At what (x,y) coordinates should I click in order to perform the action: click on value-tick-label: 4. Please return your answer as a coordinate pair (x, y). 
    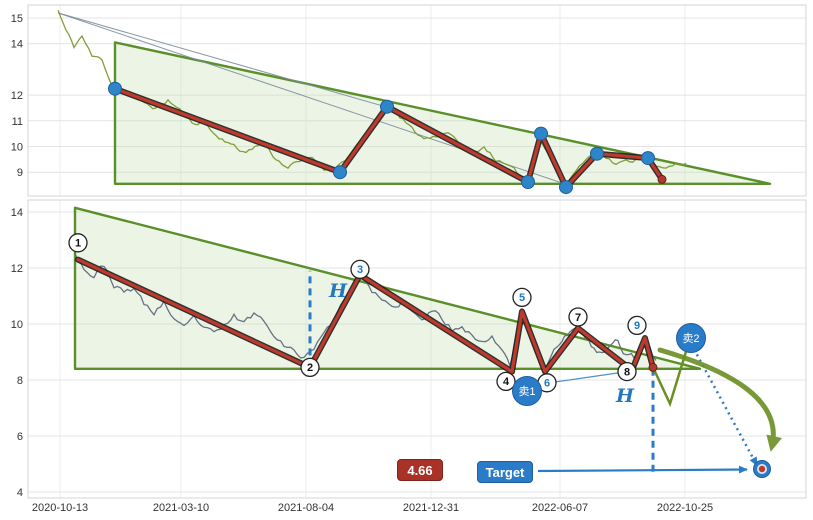
    Looking at the image, I should click on (20, 493).